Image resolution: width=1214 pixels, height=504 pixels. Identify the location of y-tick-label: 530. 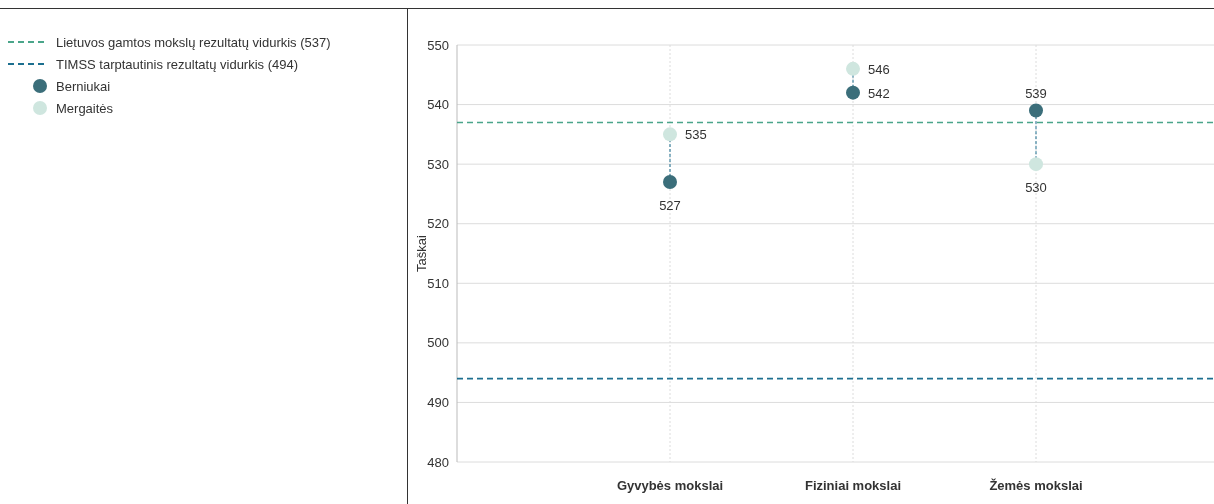
(438, 164).